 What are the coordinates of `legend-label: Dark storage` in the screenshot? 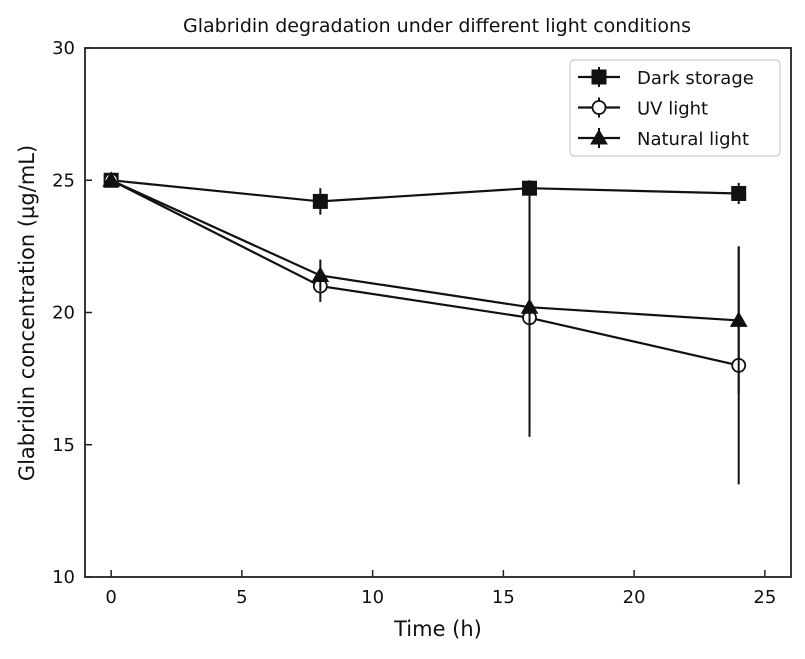 It's located at (695, 78).